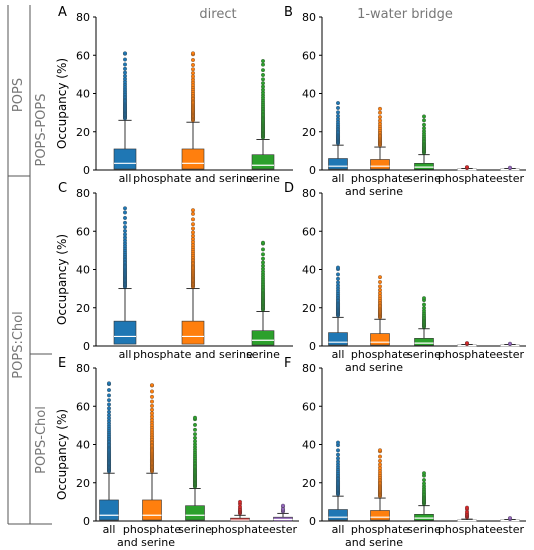 This screenshot has height=550, width=534. What do you see at coordinates (193, 354) in the screenshot?
I see `x-tick-label: phosphate and serine` at bounding box center [193, 354].